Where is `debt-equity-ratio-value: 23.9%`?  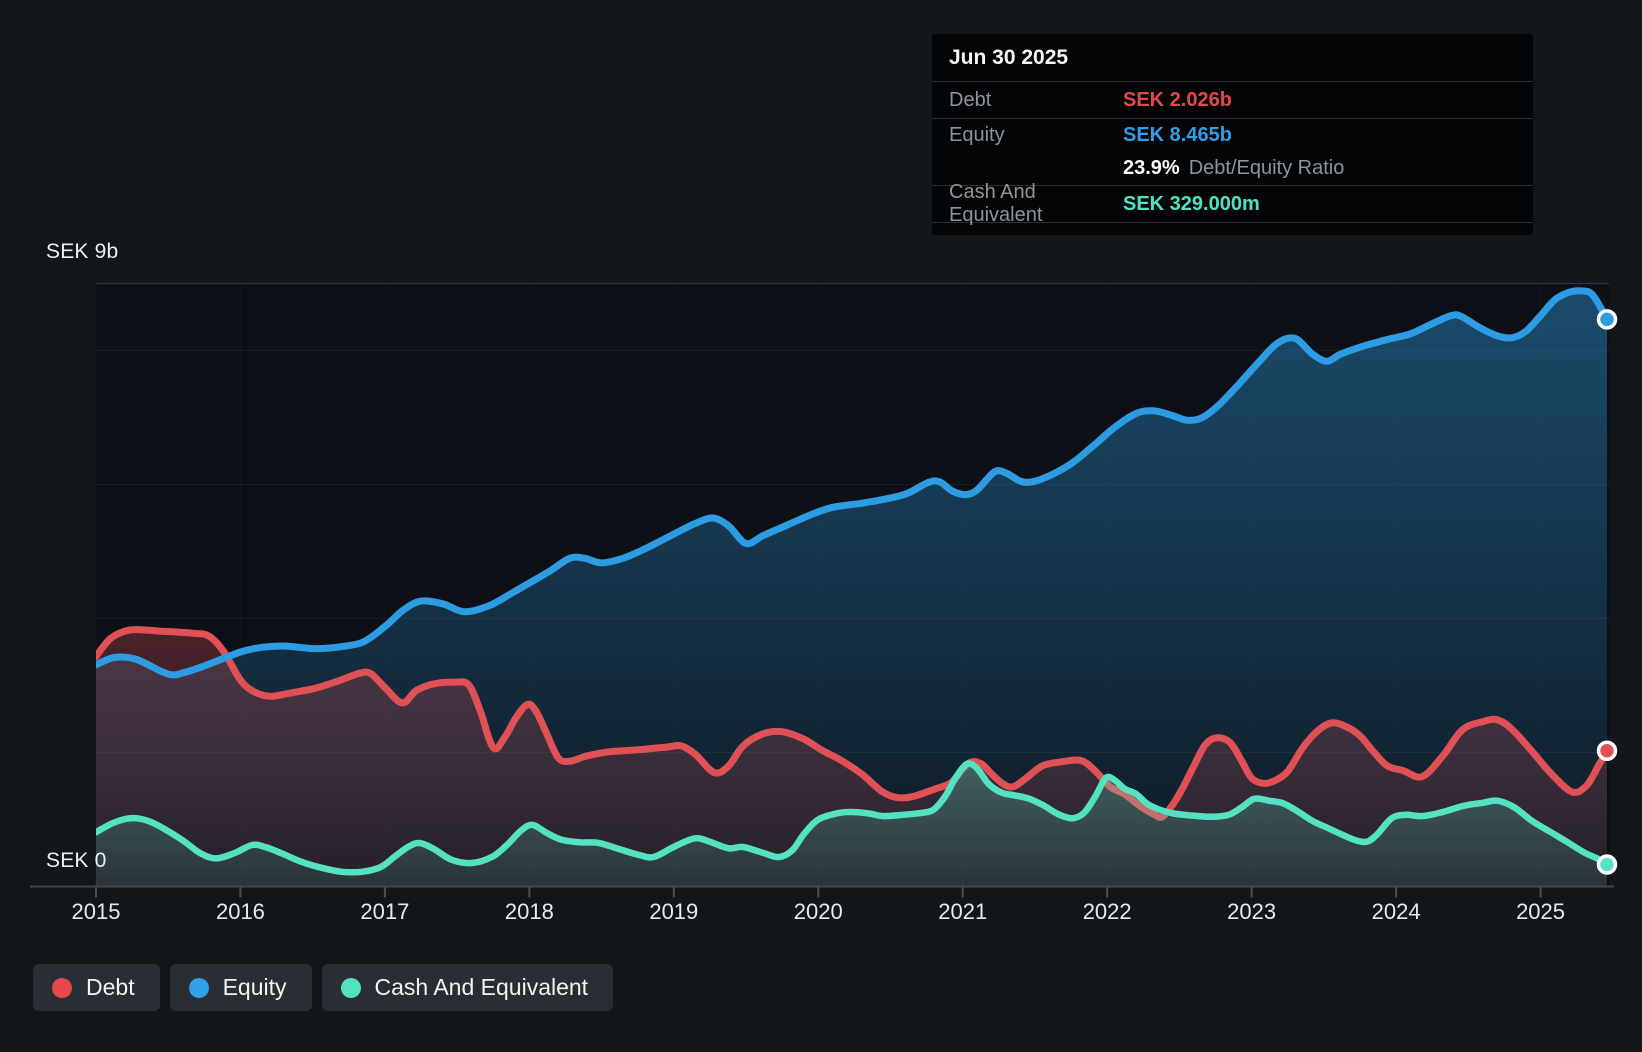
debt-equity-ratio-value: 23.9% is located at coordinates (1151, 168).